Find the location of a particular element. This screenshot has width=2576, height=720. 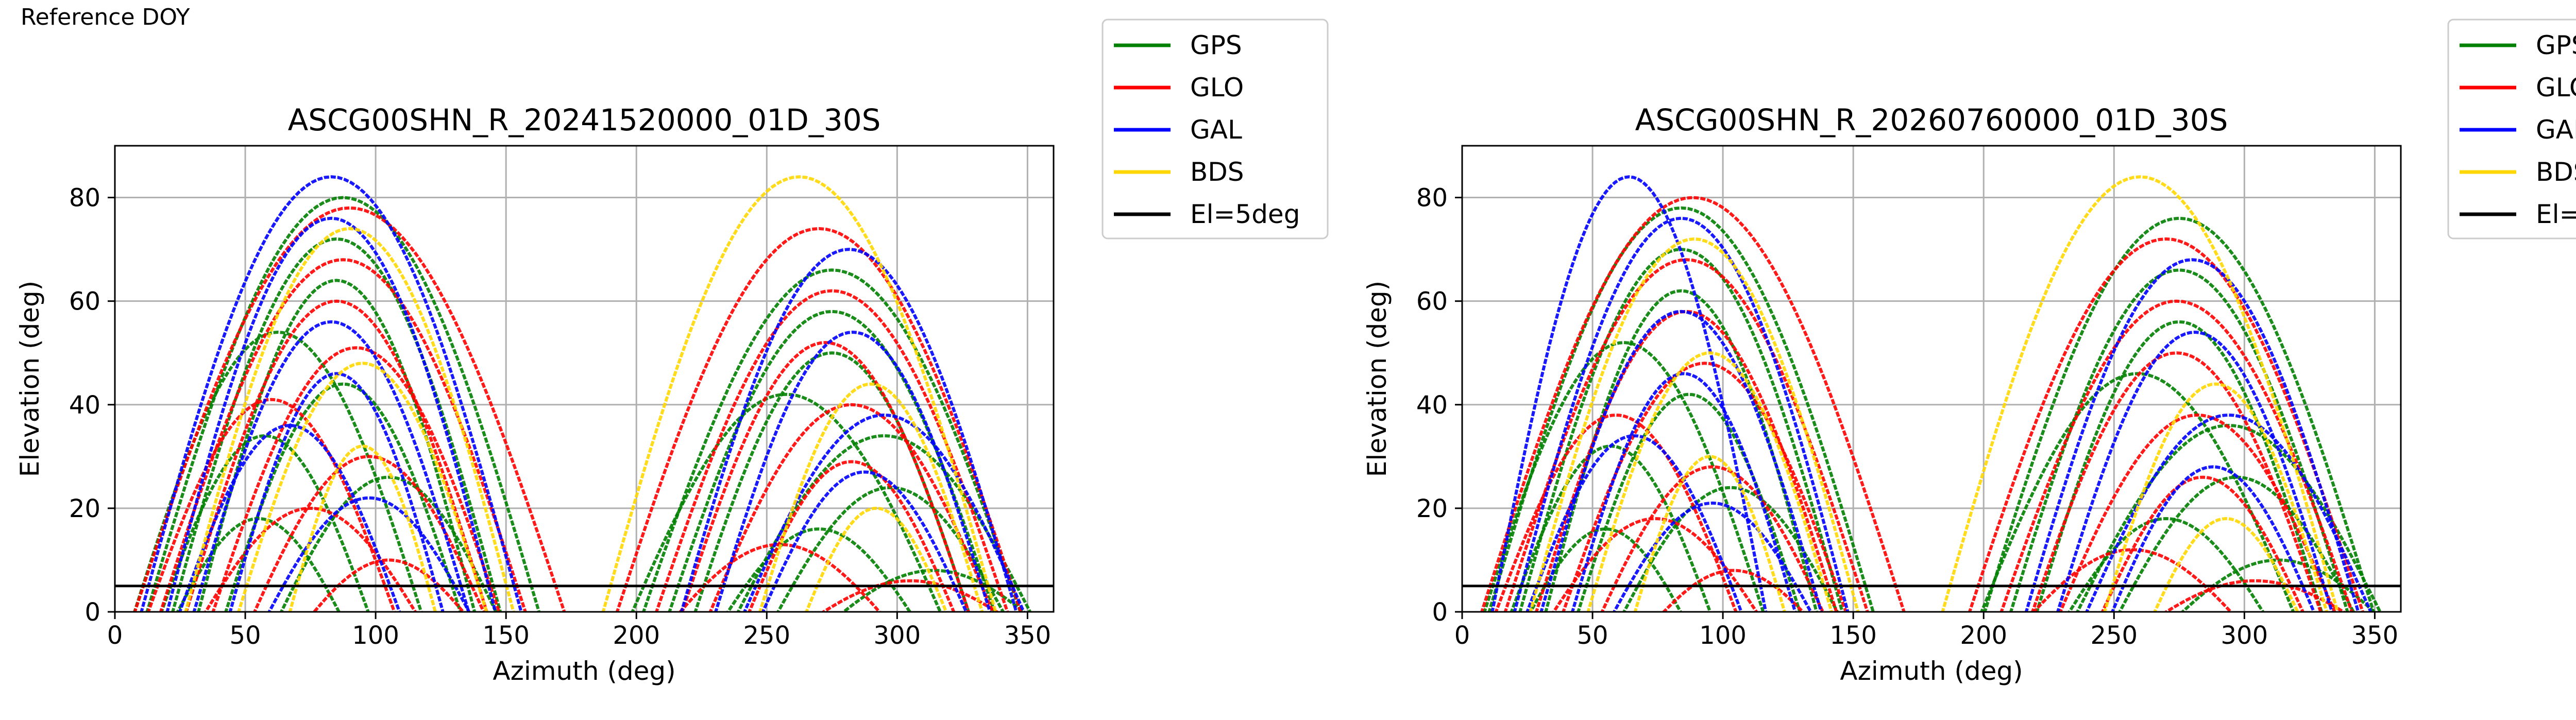

x-tick-label: 150 is located at coordinates (506, 635).